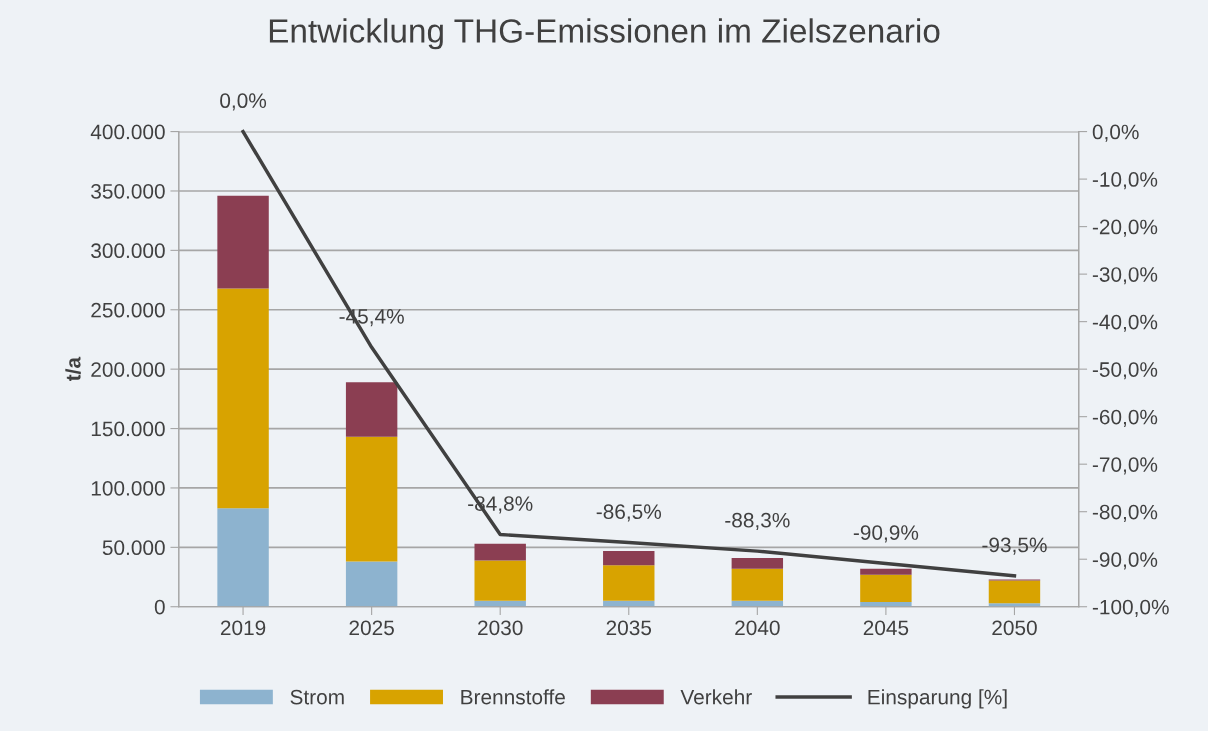  I want to click on data-label: -93,5%, so click(1014, 546).